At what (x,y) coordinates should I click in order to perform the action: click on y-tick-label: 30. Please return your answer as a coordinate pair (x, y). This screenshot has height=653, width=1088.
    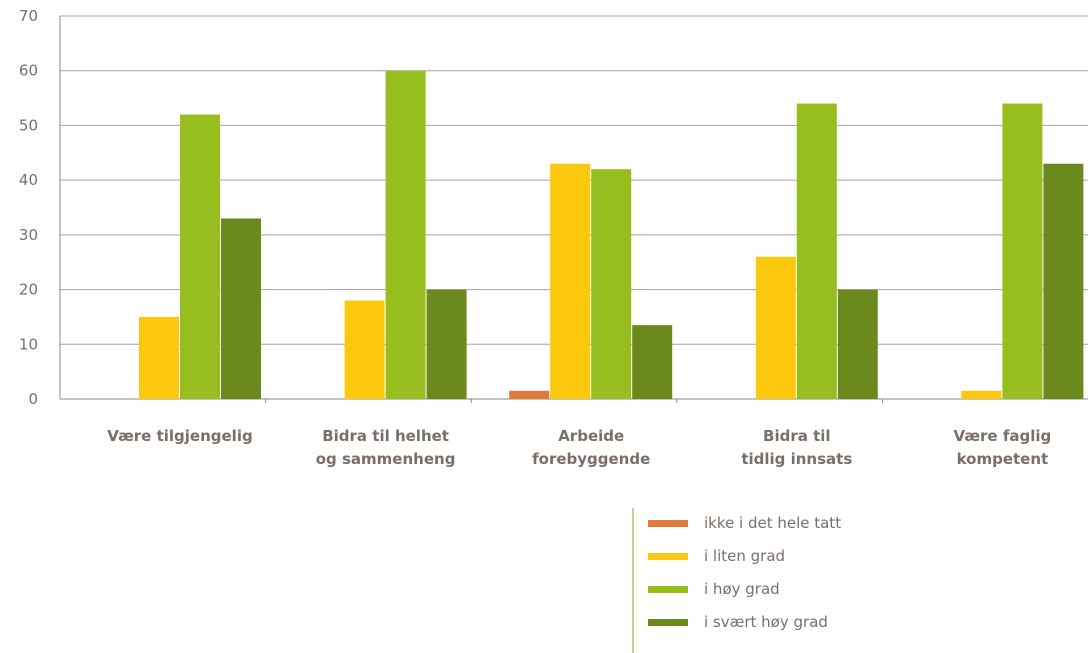
    Looking at the image, I should click on (28, 235).